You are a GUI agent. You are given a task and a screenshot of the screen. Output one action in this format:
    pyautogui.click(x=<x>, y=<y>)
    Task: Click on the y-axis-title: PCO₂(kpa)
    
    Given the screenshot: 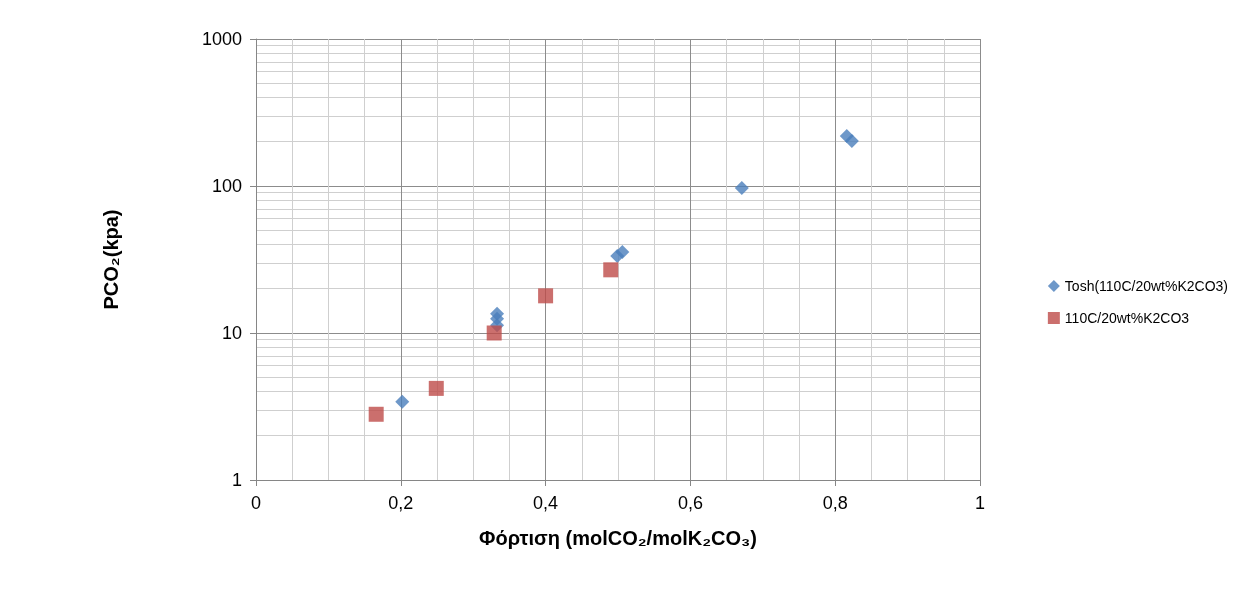 What is the action you would take?
    pyautogui.click(x=111, y=259)
    